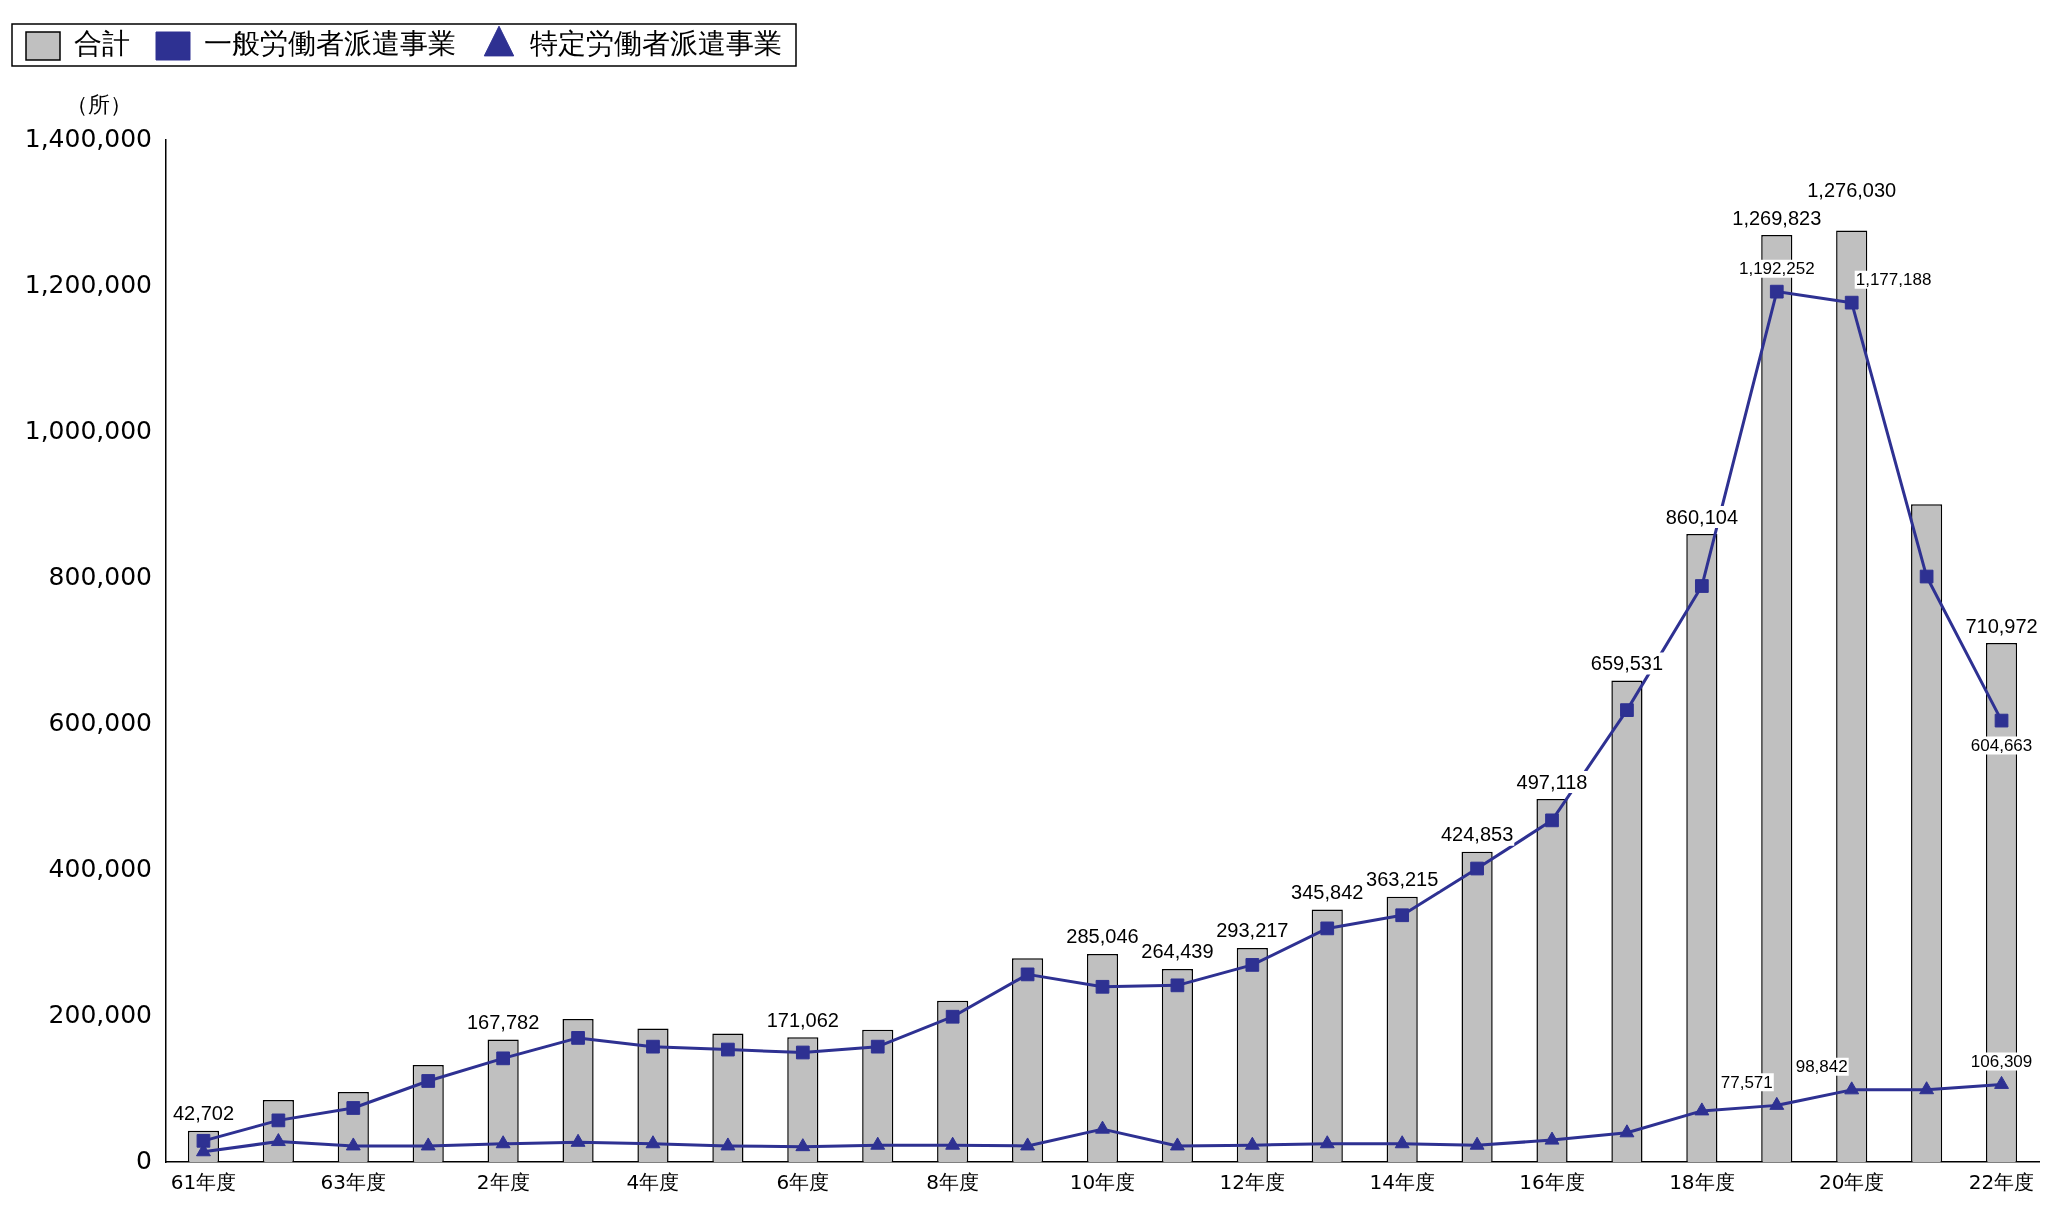 This screenshot has width=2049, height=1210. Describe the element at coordinates (1702, 516) in the screenshot. I see `data-label: 860,104` at that location.